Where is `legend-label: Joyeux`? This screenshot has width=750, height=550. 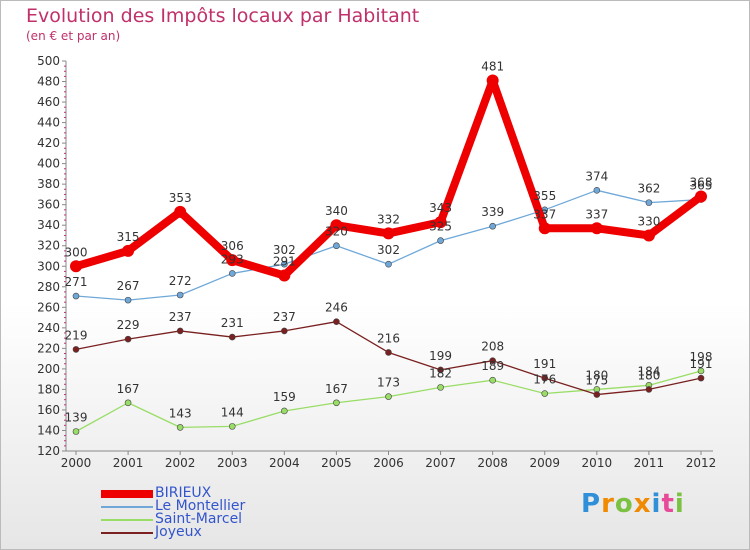 legend-label: Joyeux is located at coordinates (178, 532).